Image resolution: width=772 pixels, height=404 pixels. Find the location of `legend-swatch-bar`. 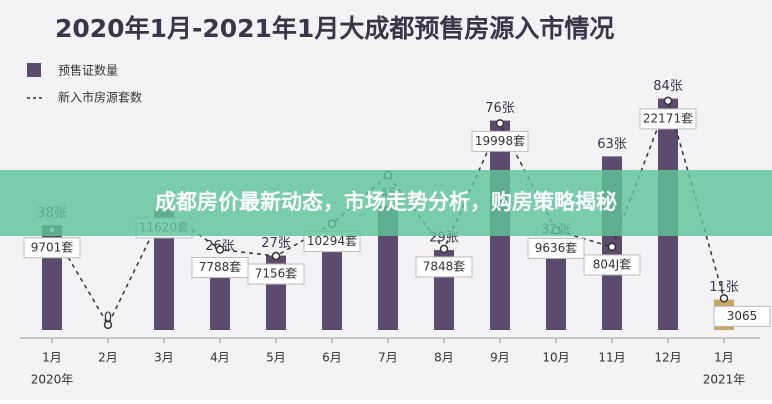

legend-swatch-bar is located at coordinates (34, 70).